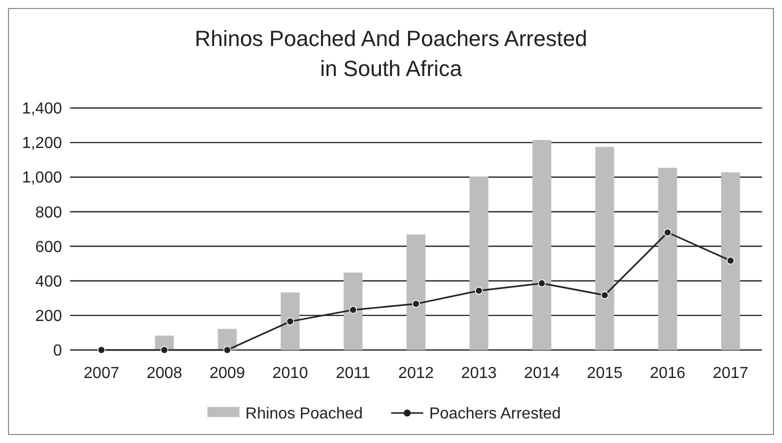  What do you see at coordinates (48, 281) in the screenshot?
I see `y-tick-label: 400` at bounding box center [48, 281].